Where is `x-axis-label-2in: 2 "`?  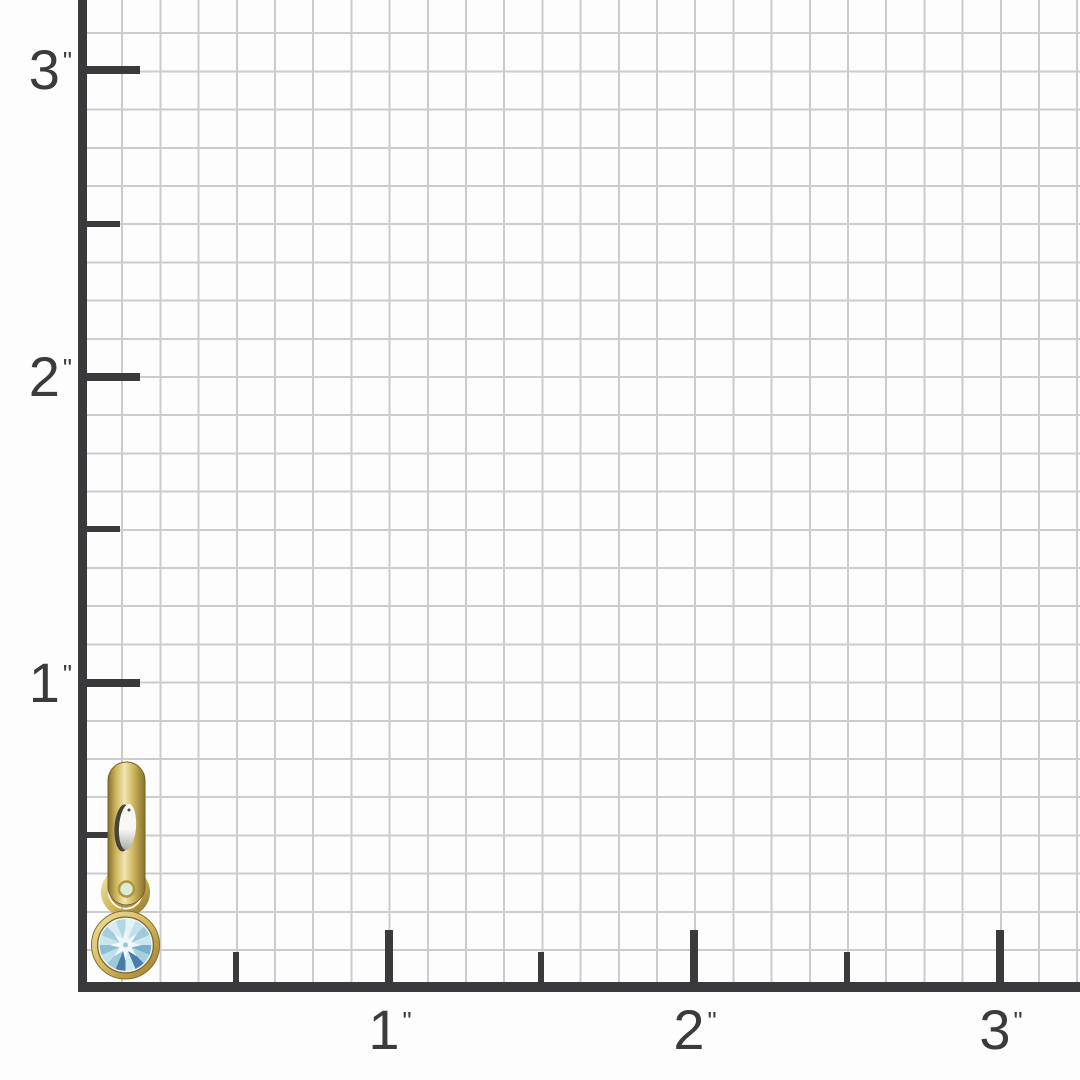 x-axis-label-2in: 2 " is located at coordinates (694, 1030).